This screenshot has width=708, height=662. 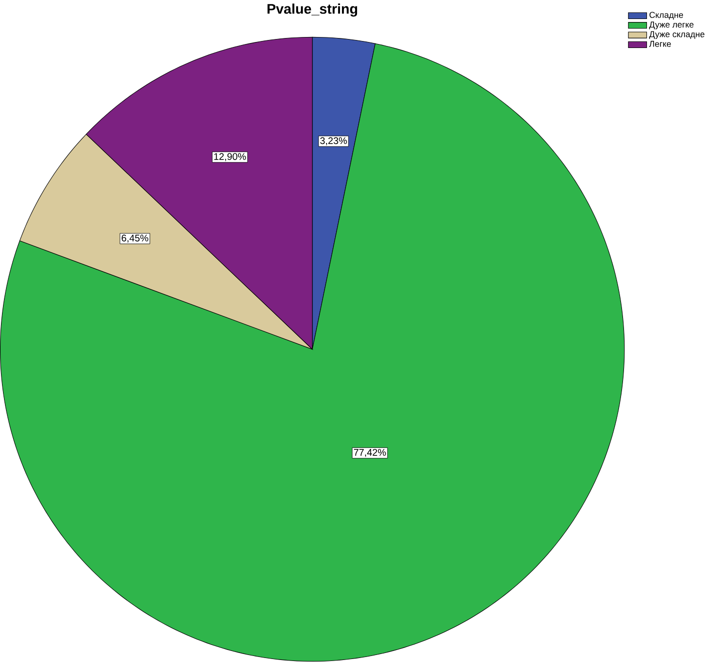 What do you see at coordinates (230, 157) in the screenshot?
I see `data-label: 12,90%` at bounding box center [230, 157].